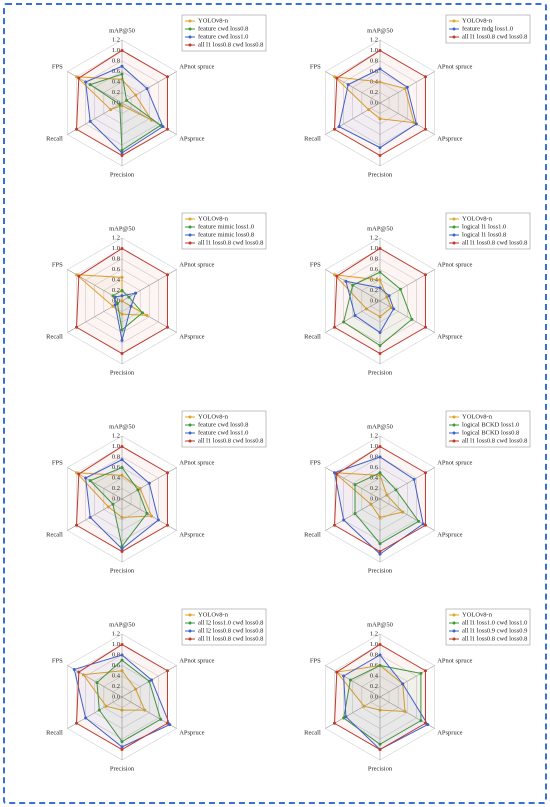 The image size is (550, 807). I want to click on legend-label: all l1 loss1.0 cwd loss1.0, so click(494, 622).